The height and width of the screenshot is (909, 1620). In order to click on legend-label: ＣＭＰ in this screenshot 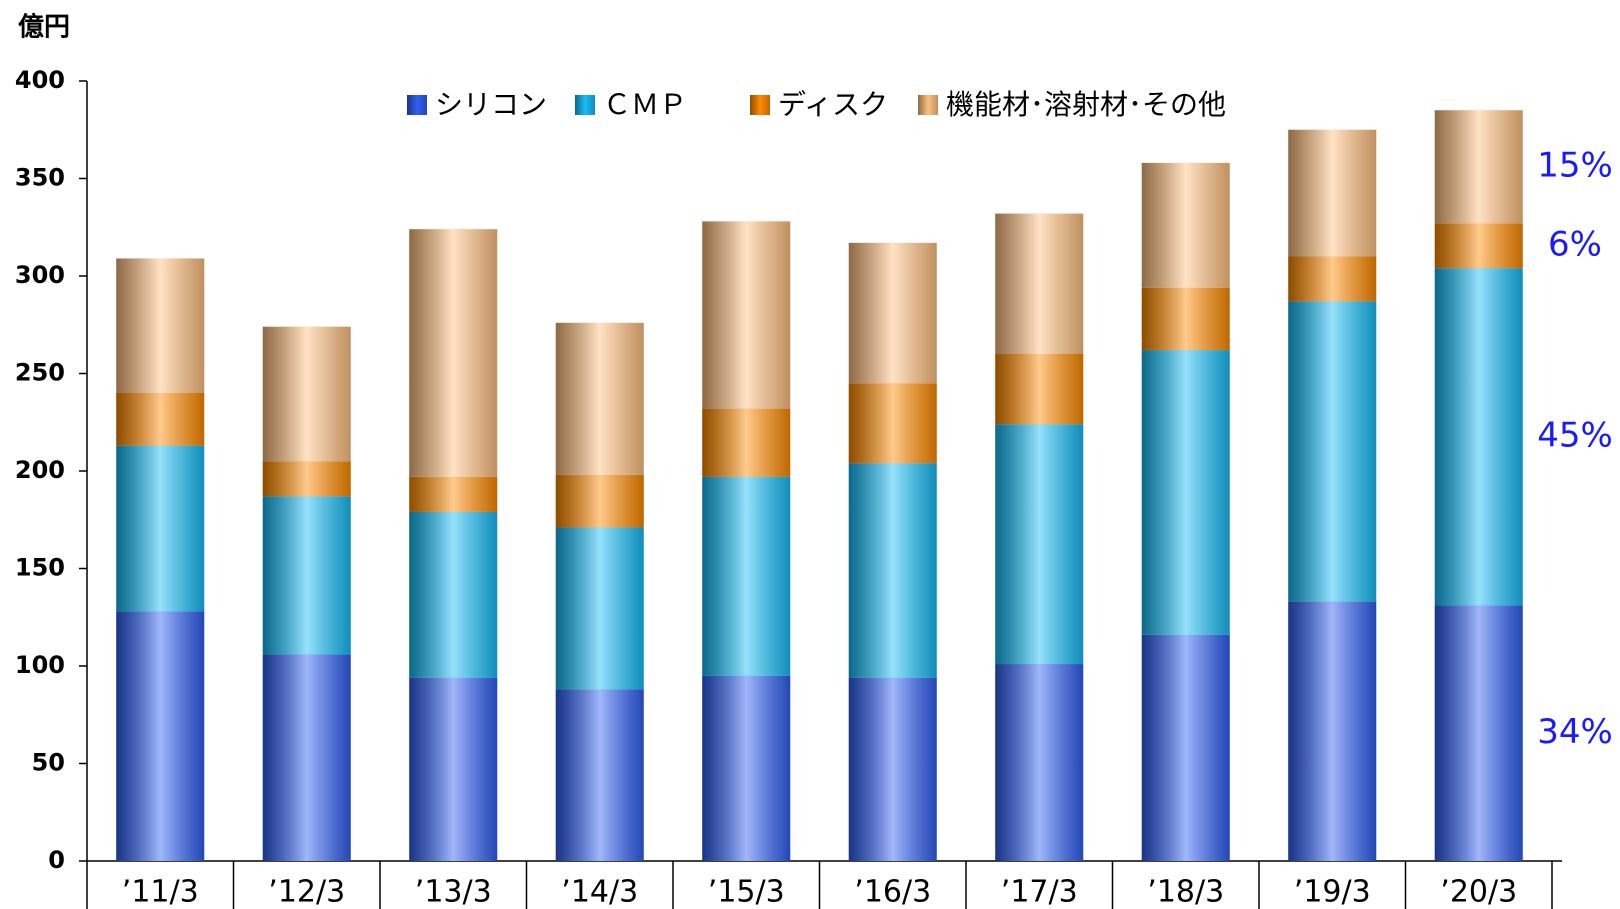, I will do `click(645, 104)`.